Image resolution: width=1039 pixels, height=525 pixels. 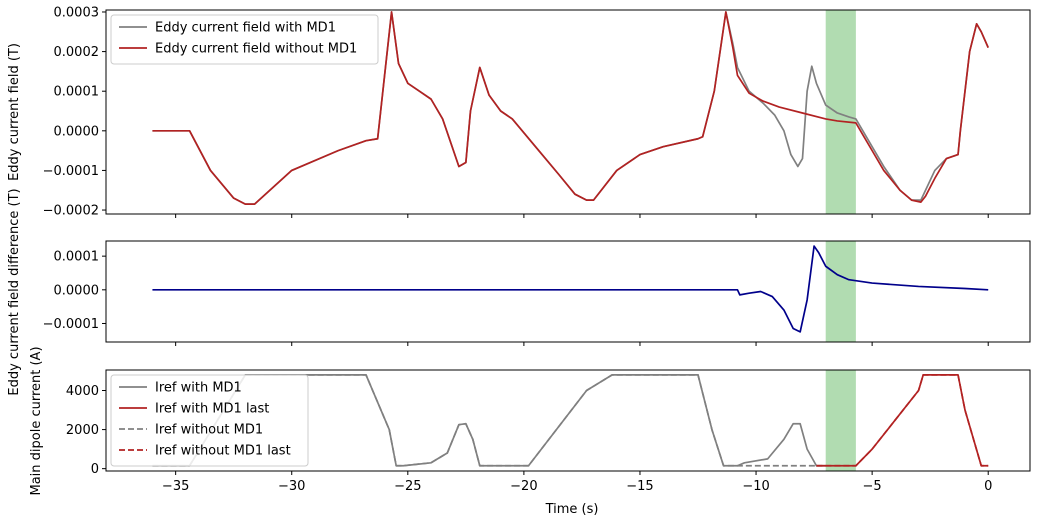 I want to click on legend-entry: Iref with MD1 last, so click(x=212, y=409).